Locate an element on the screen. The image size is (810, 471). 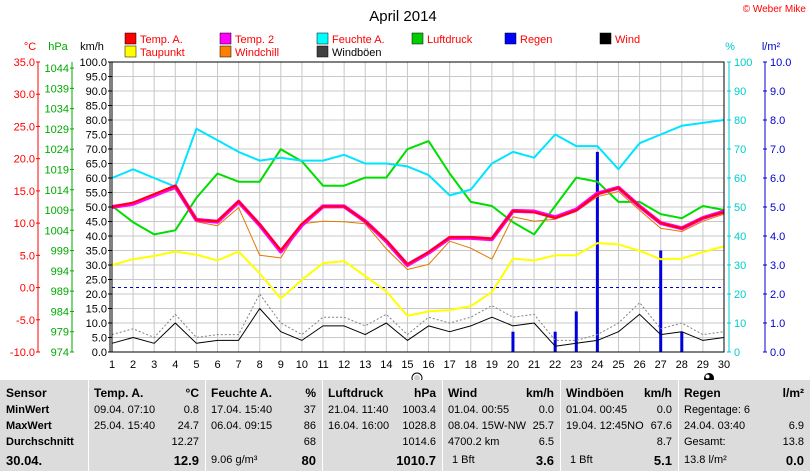
legend-label: Regen is located at coordinates (536, 40).